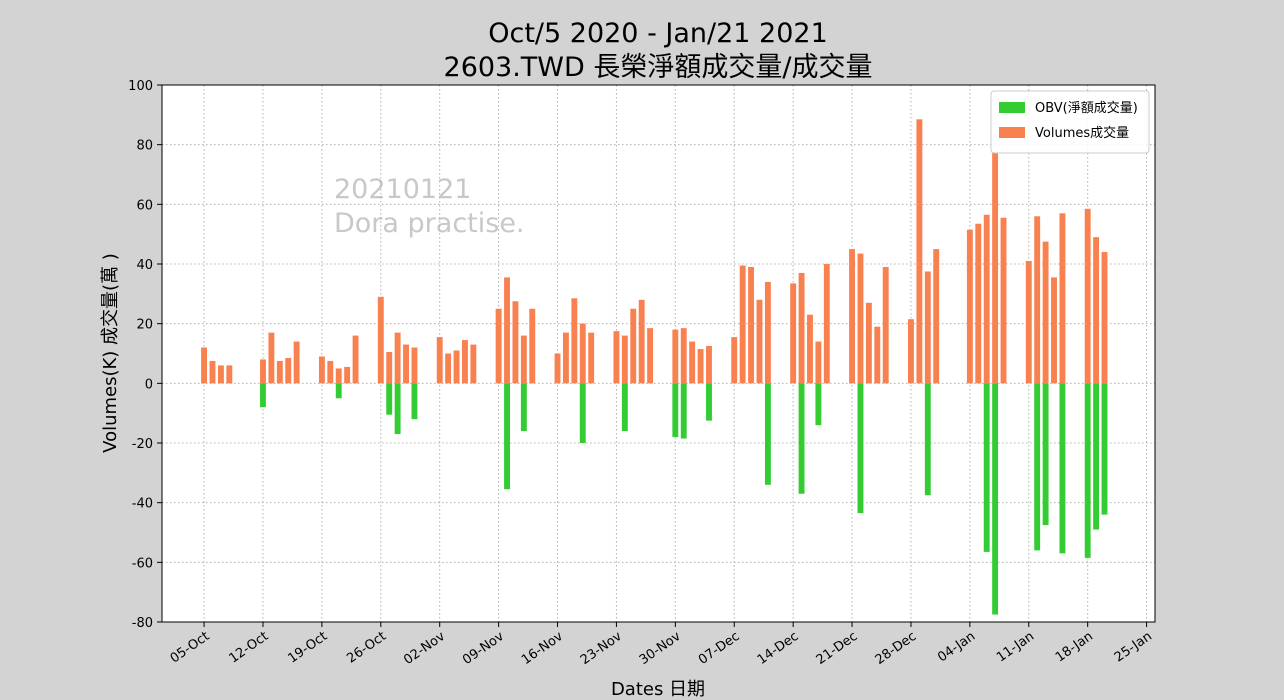 The height and width of the screenshot is (700, 1284). I want to click on watermark: Dora practise., so click(429, 223).